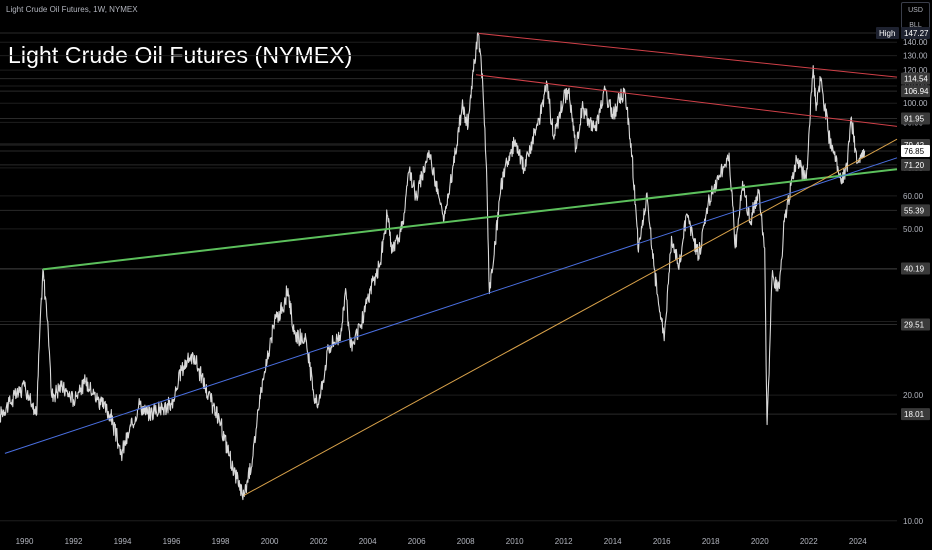 The width and height of the screenshot is (932, 550). What do you see at coordinates (123, 541) in the screenshot?
I see `x-tick-label: 1994` at bounding box center [123, 541].